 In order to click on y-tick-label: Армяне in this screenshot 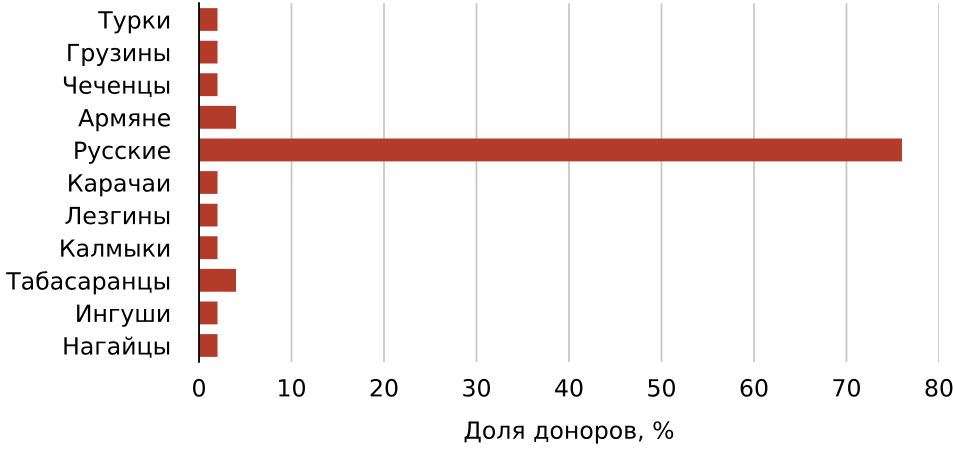, I will do `click(124, 120)`.